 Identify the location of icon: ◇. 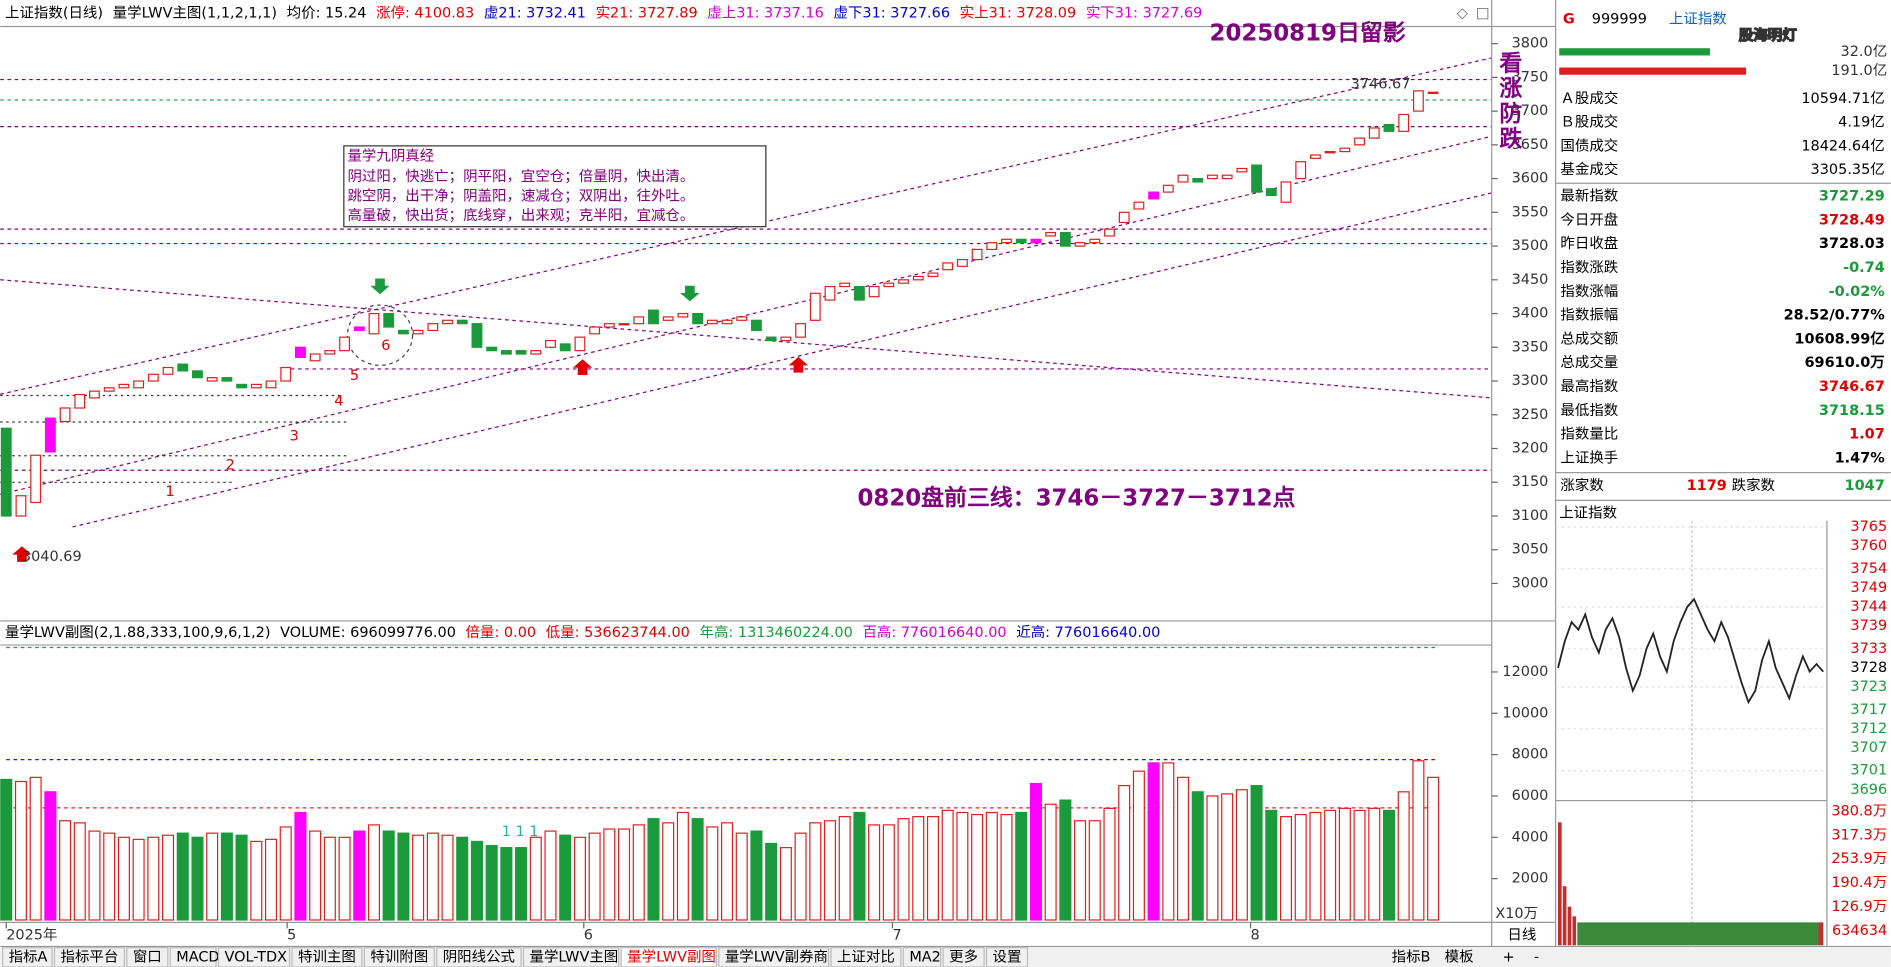
(1463, 13).